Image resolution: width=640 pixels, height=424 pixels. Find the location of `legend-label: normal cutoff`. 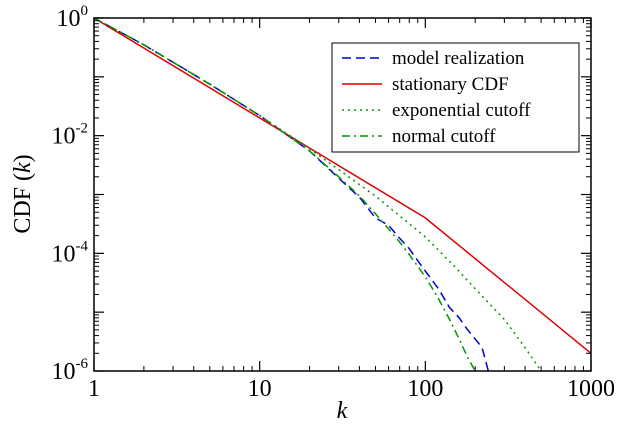

legend-label: normal cutoff is located at coordinates (444, 136).